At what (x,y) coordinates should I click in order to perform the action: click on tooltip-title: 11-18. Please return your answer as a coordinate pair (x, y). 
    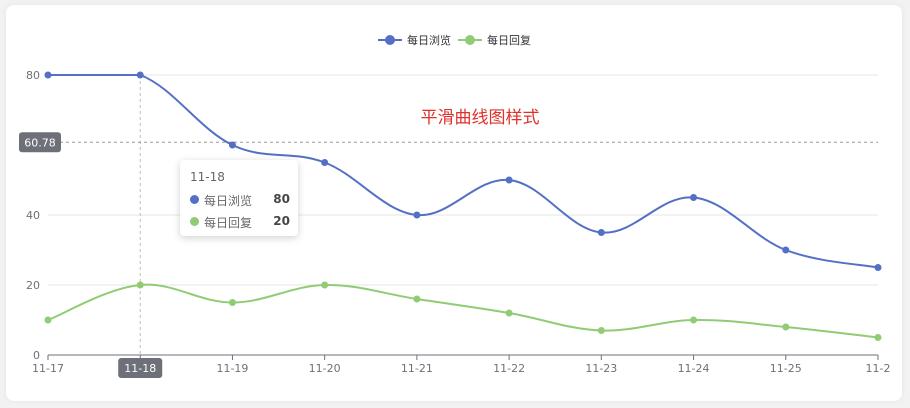
    Looking at the image, I should click on (207, 177).